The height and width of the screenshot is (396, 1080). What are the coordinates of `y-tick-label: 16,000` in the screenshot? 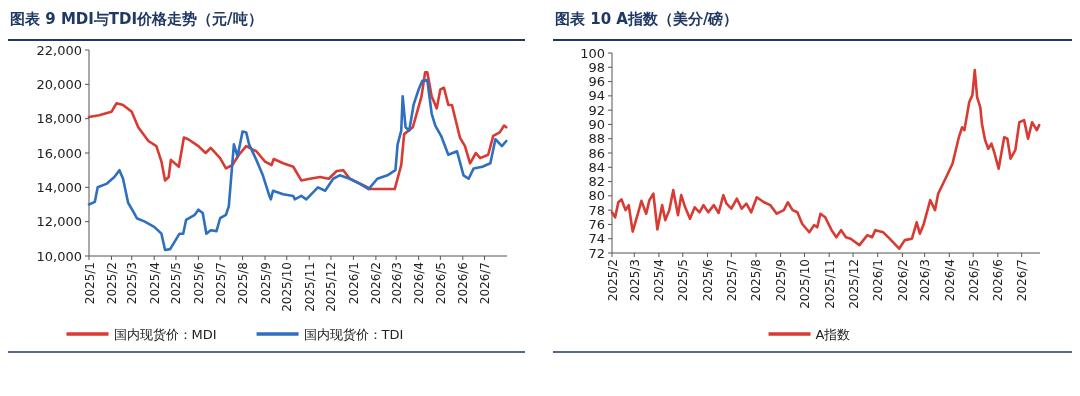 It's located at (59, 153).